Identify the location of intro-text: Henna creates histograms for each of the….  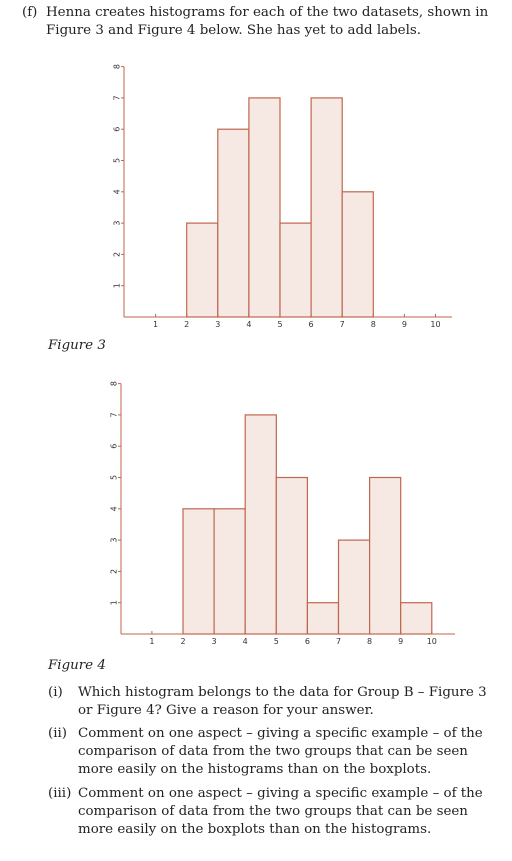
(267, 21).